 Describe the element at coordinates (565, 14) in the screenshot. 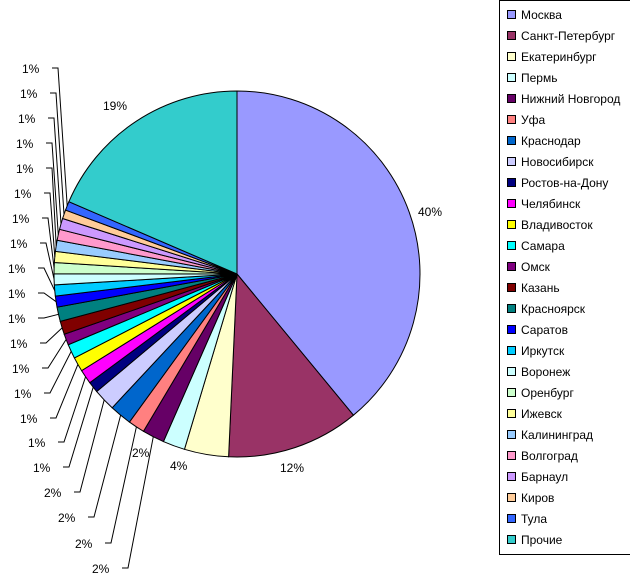

I see `legend-item: Москва` at that location.